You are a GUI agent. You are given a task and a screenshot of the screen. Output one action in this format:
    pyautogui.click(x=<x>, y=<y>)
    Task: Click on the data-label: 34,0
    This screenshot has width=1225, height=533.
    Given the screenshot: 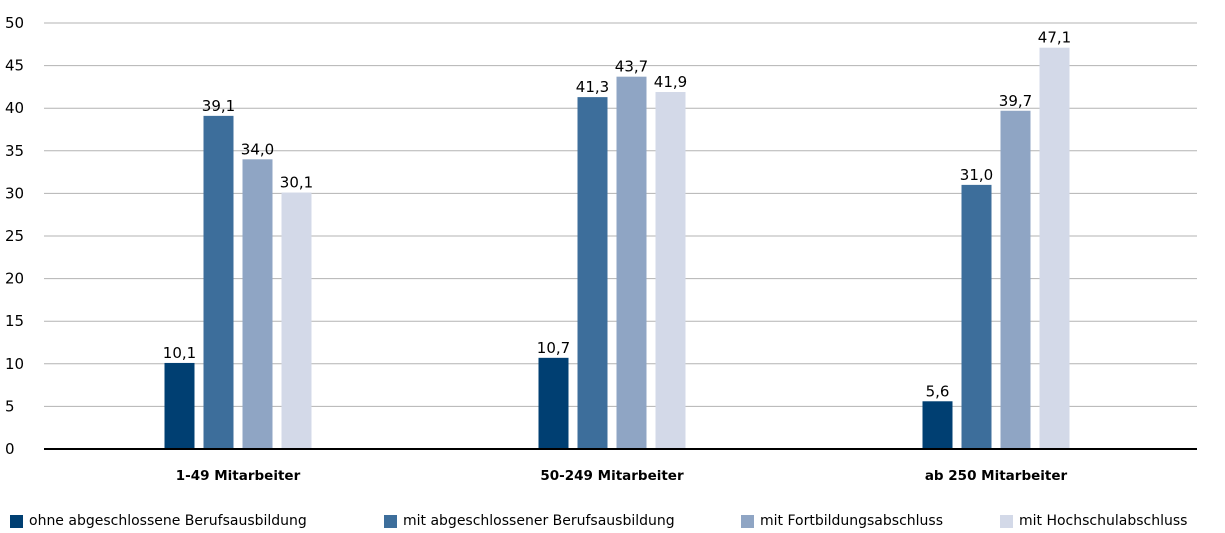 What is the action you would take?
    pyautogui.click(x=257, y=149)
    